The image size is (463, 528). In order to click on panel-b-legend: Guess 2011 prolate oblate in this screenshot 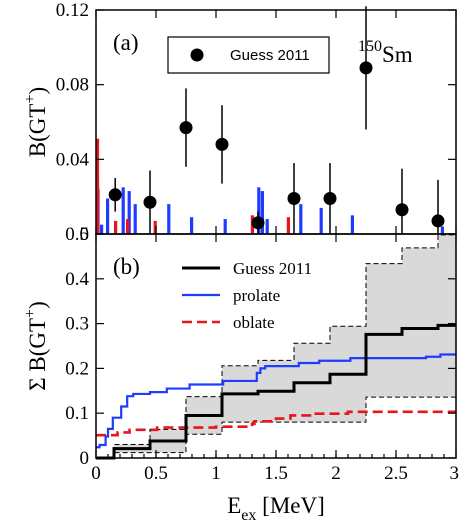, I will do `click(247, 295)`.